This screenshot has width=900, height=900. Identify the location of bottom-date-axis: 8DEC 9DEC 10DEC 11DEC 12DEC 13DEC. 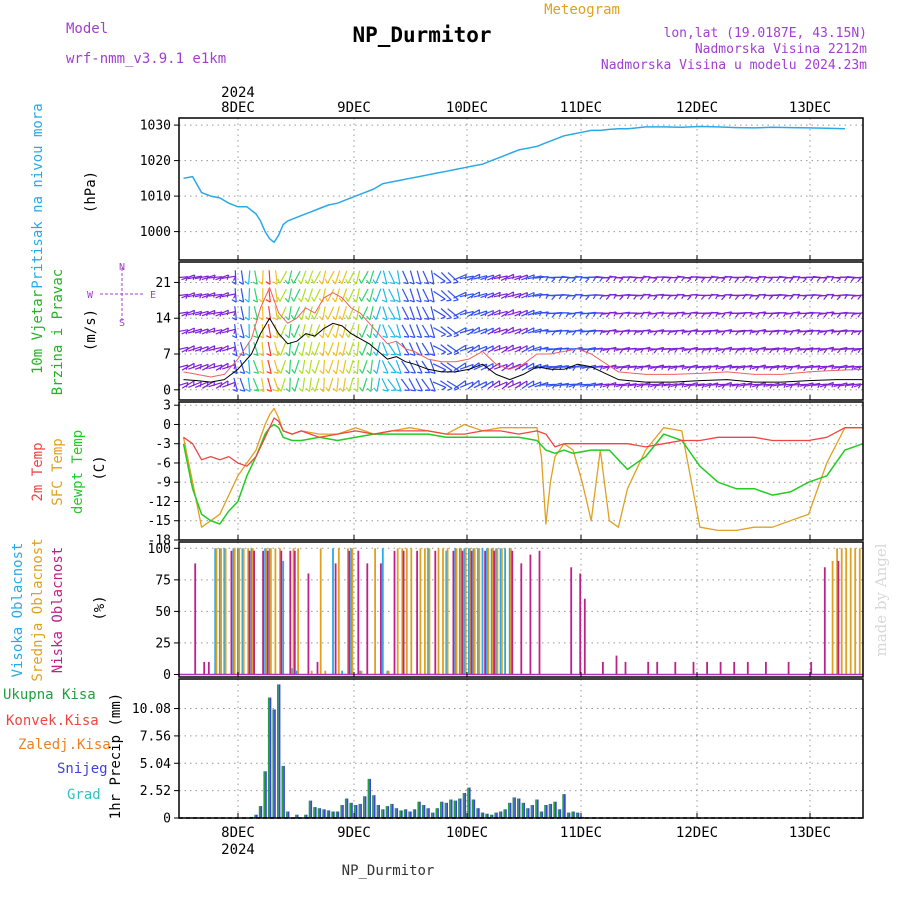
(526, 833).